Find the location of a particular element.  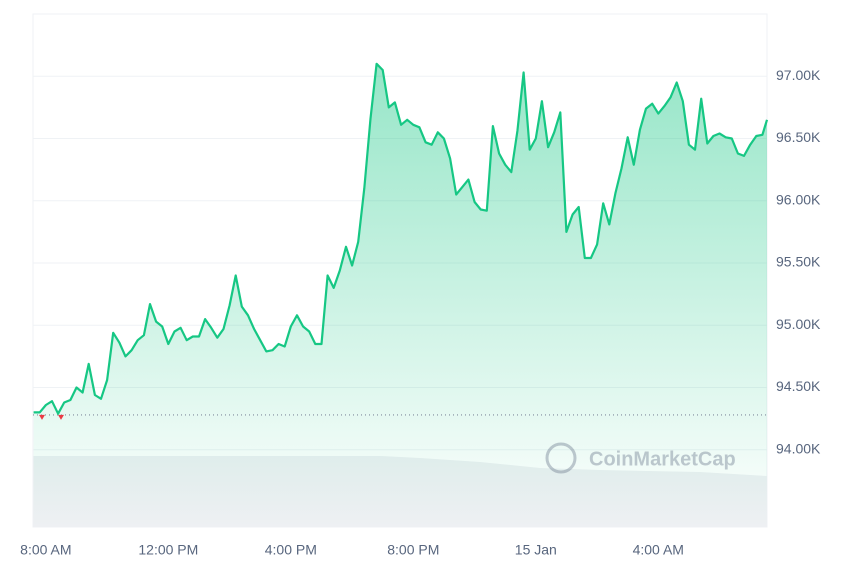

y-tick-label: 96.00K is located at coordinates (798, 199).